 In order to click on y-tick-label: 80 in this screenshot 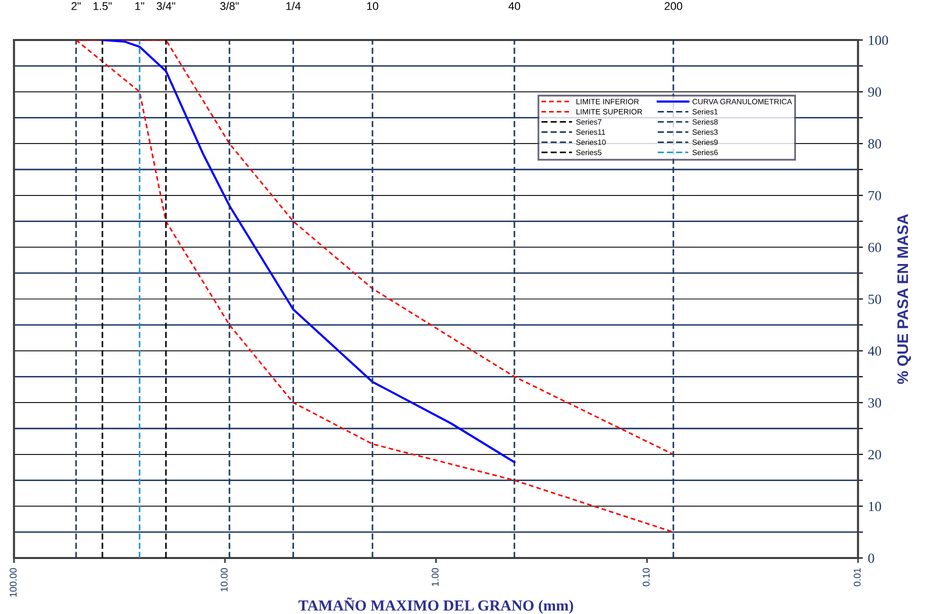, I will do `click(875, 144)`.